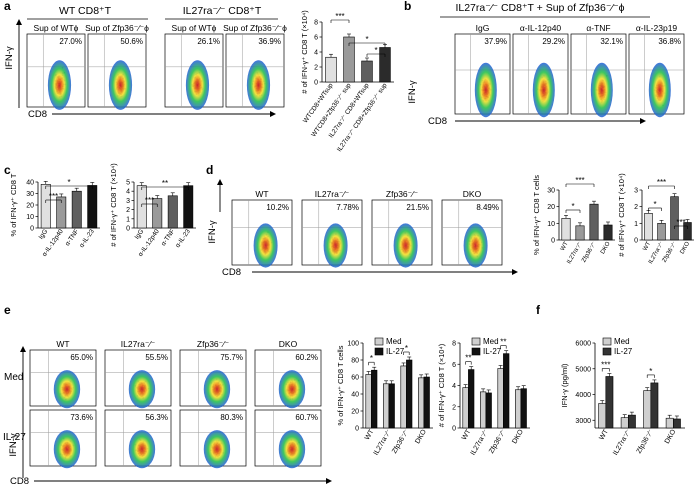  I want to click on bar-c1-ylabel: % of IFN-γ⁺ CD8 T, so click(13, 204).